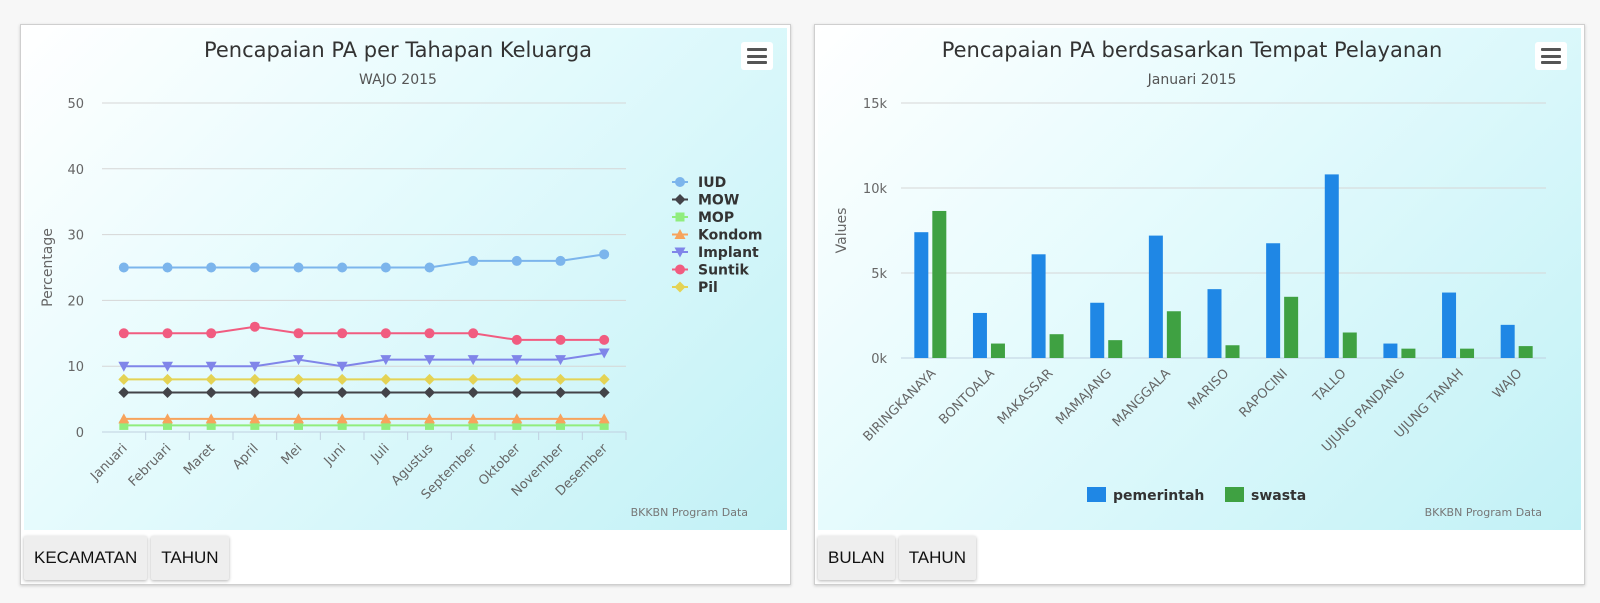 The width and height of the screenshot is (1600, 603). What do you see at coordinates (699, 183) in the screenshot?
I see `legend-item-iud: IUD` at bounding box center [699, 183].